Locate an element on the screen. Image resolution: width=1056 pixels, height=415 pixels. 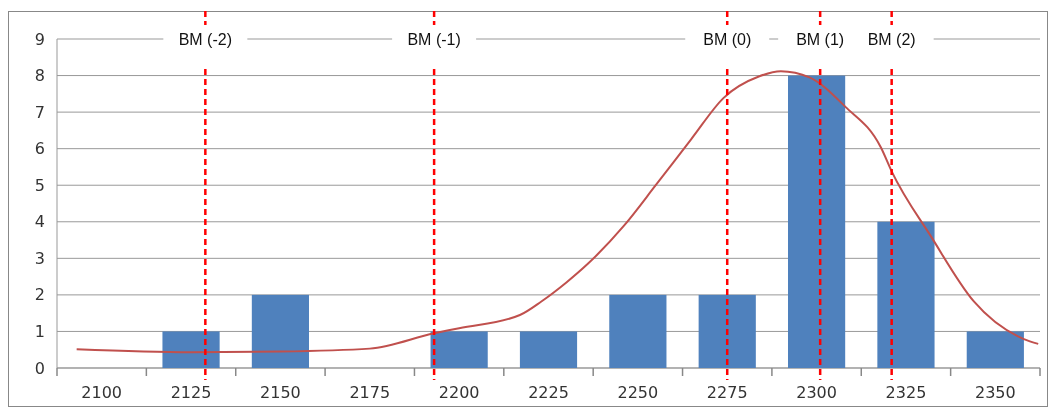
ref-line-label: BM (2) is located at coordinates (891, 39).